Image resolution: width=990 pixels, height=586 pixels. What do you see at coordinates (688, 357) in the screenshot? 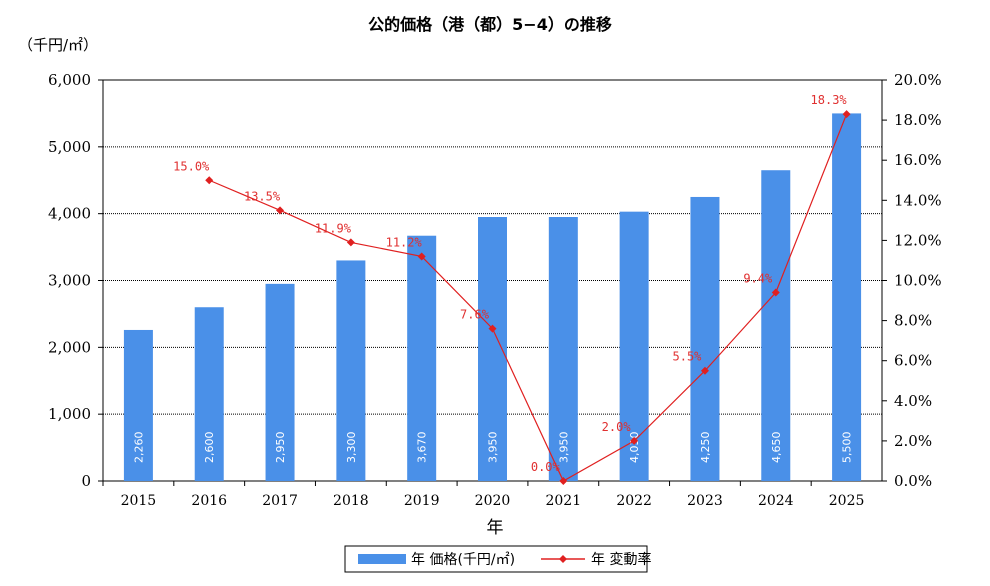
I see `line-point-label: 5.5%` at bounding box center [688, 357].